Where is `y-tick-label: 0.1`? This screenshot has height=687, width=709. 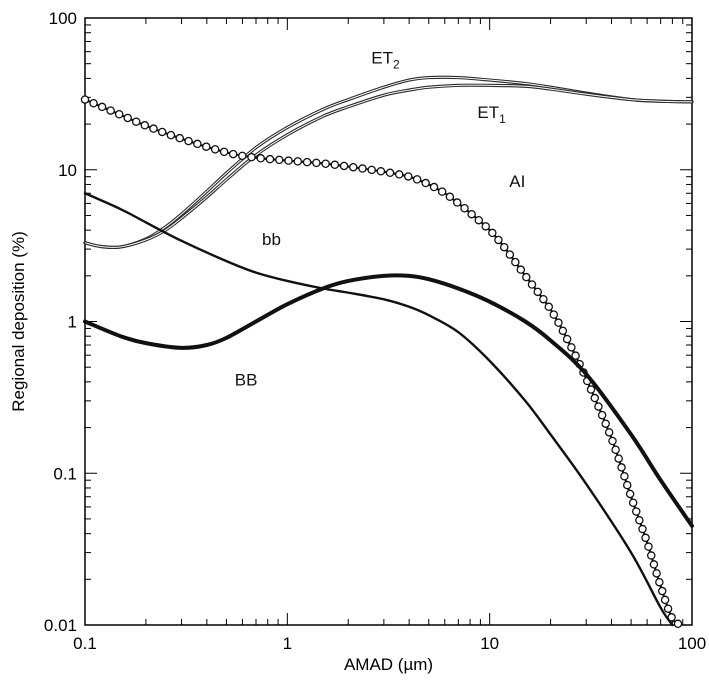
y-tick-label: 0.1 is located at coordinates (65, 473).